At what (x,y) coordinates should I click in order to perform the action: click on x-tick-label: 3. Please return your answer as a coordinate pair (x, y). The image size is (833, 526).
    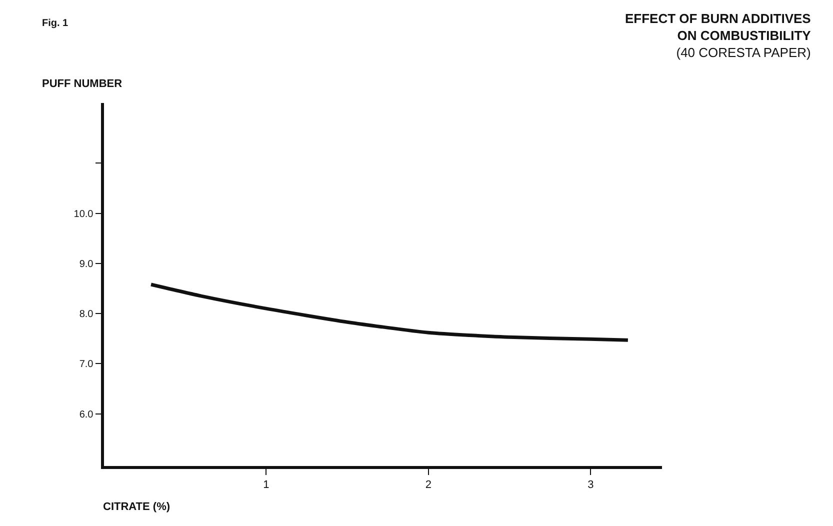
    Looking at the image, I should click on (591, 484).